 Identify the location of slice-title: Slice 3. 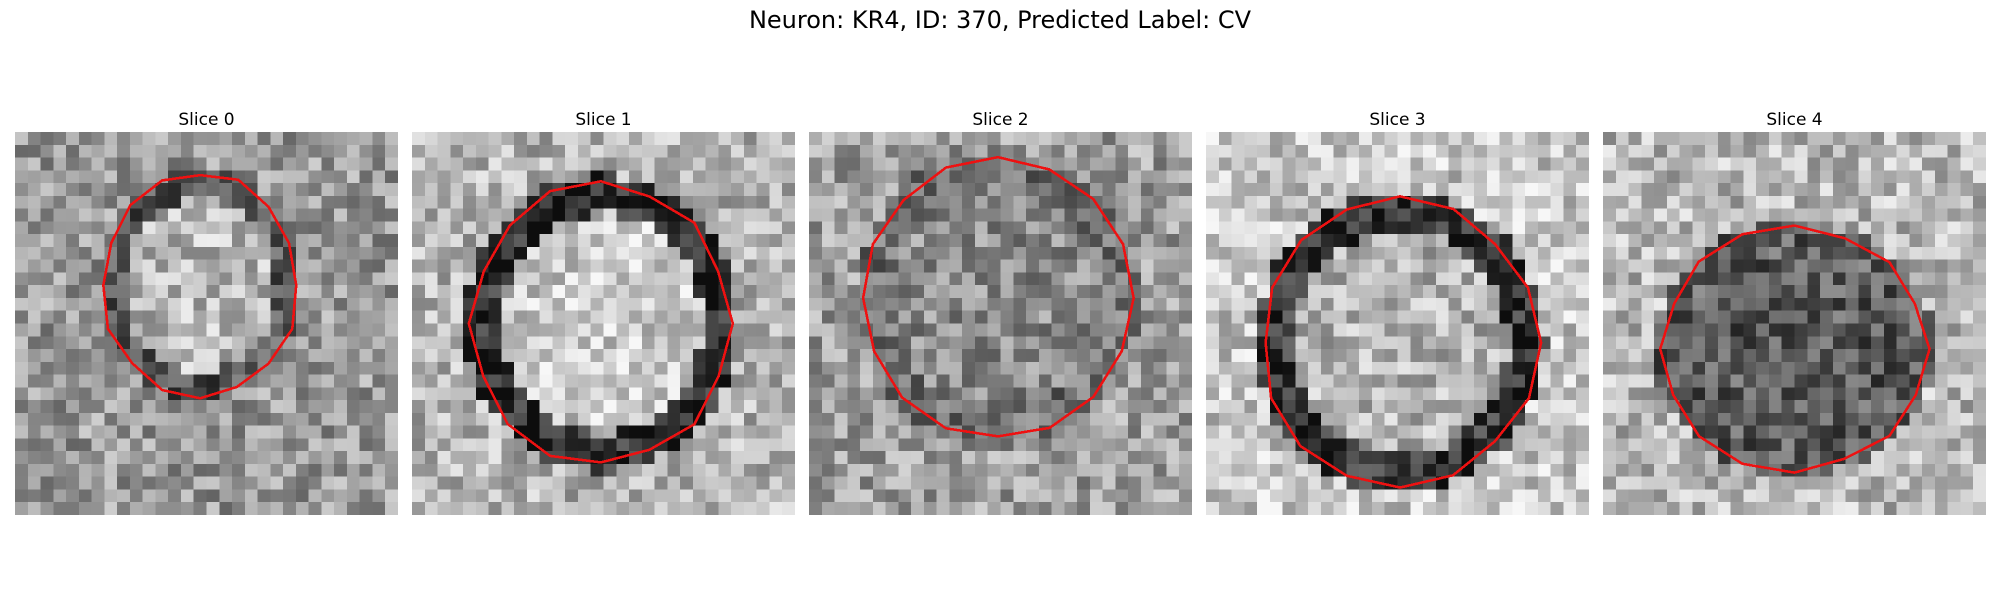
(1397, 120).